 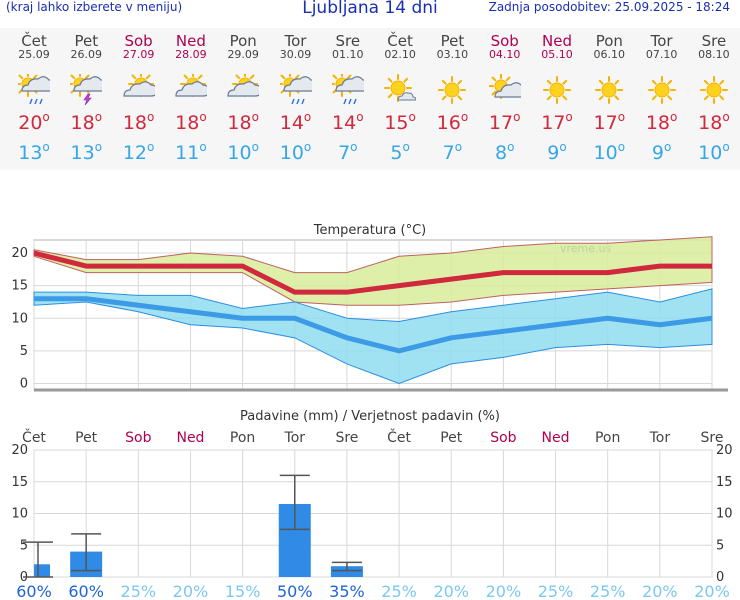 I want to click on min-temperature-value: 8, so click(x=501, y=153).